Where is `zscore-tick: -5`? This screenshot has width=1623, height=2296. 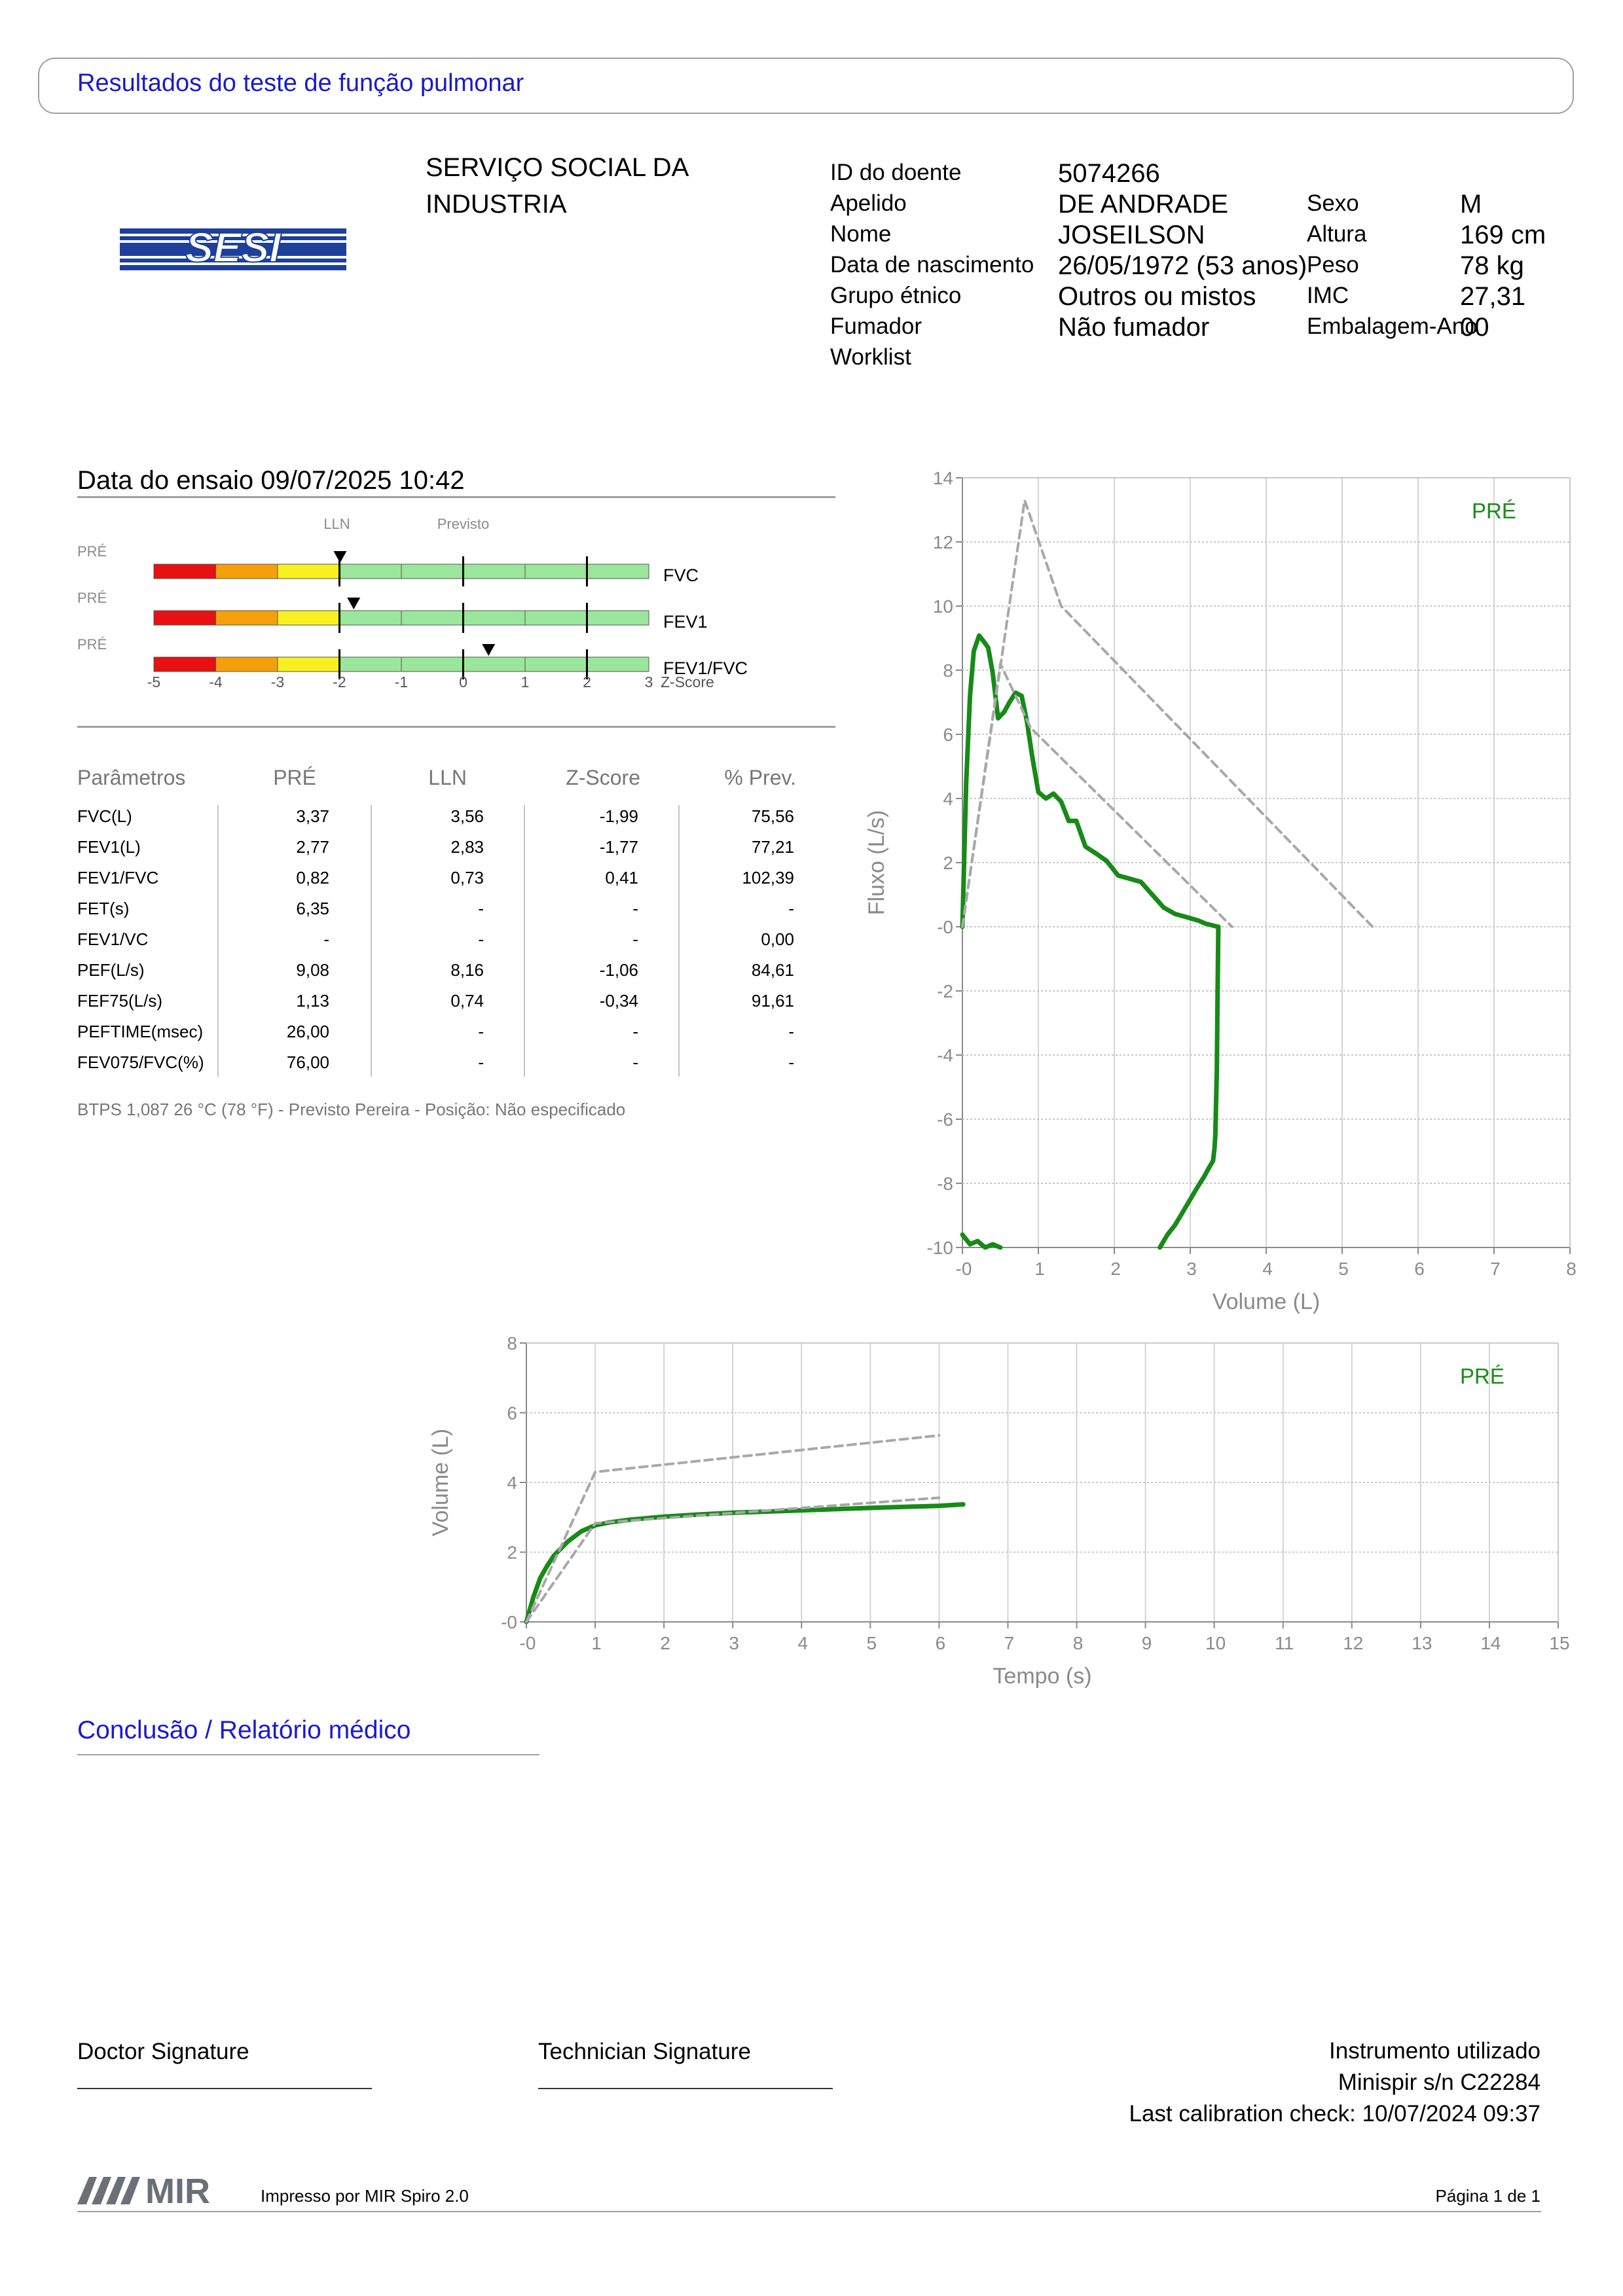
zscore-tick: -5 is located at coordinates (153, 682).